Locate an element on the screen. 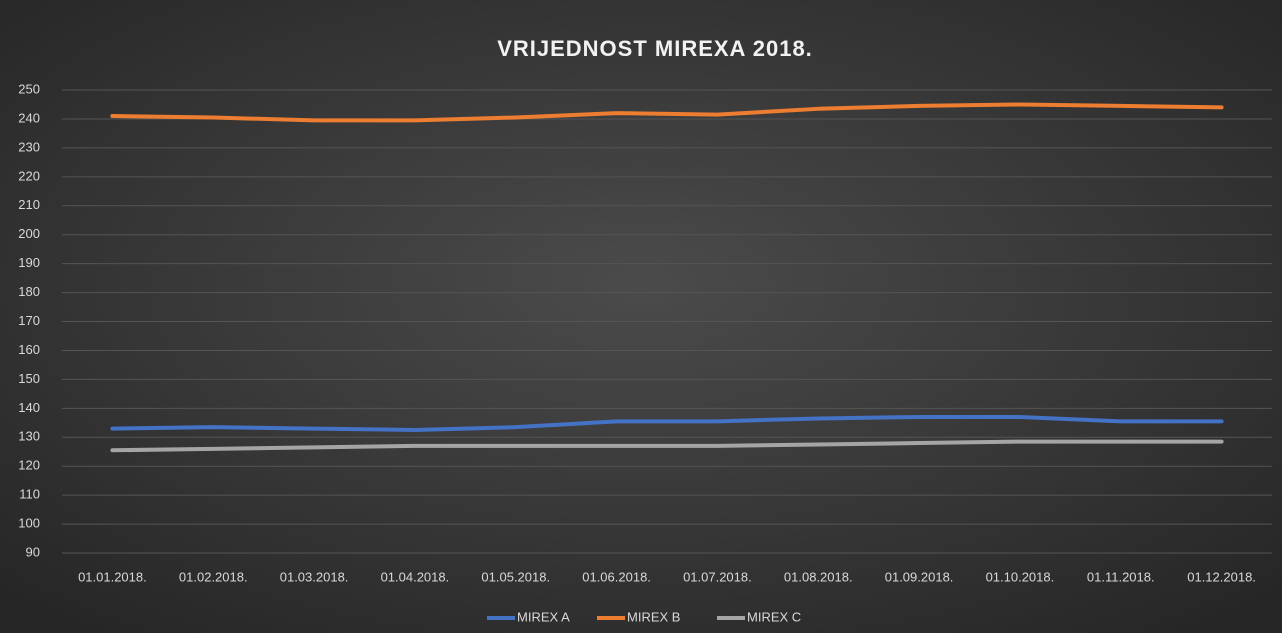 The image size is (1282, 633). y-tick-label: 230 is located at coordinates (29, 146).